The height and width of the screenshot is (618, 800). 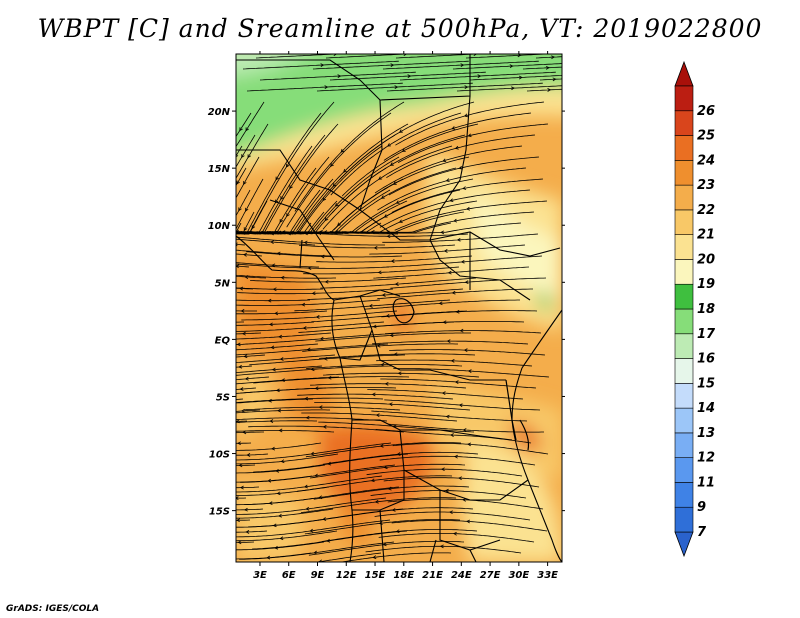 What do you see at coordinates (53, 609) in the screenshot?
I see `credit-text: GrADS: IGES/COLA` at bounding box center [53, 609].